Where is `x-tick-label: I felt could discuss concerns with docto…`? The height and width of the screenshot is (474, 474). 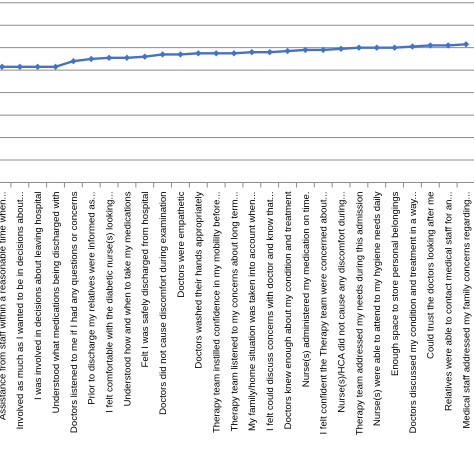 x-tick-label: I felt could discuss concerns with docto… is located at coordinates (270, 310).